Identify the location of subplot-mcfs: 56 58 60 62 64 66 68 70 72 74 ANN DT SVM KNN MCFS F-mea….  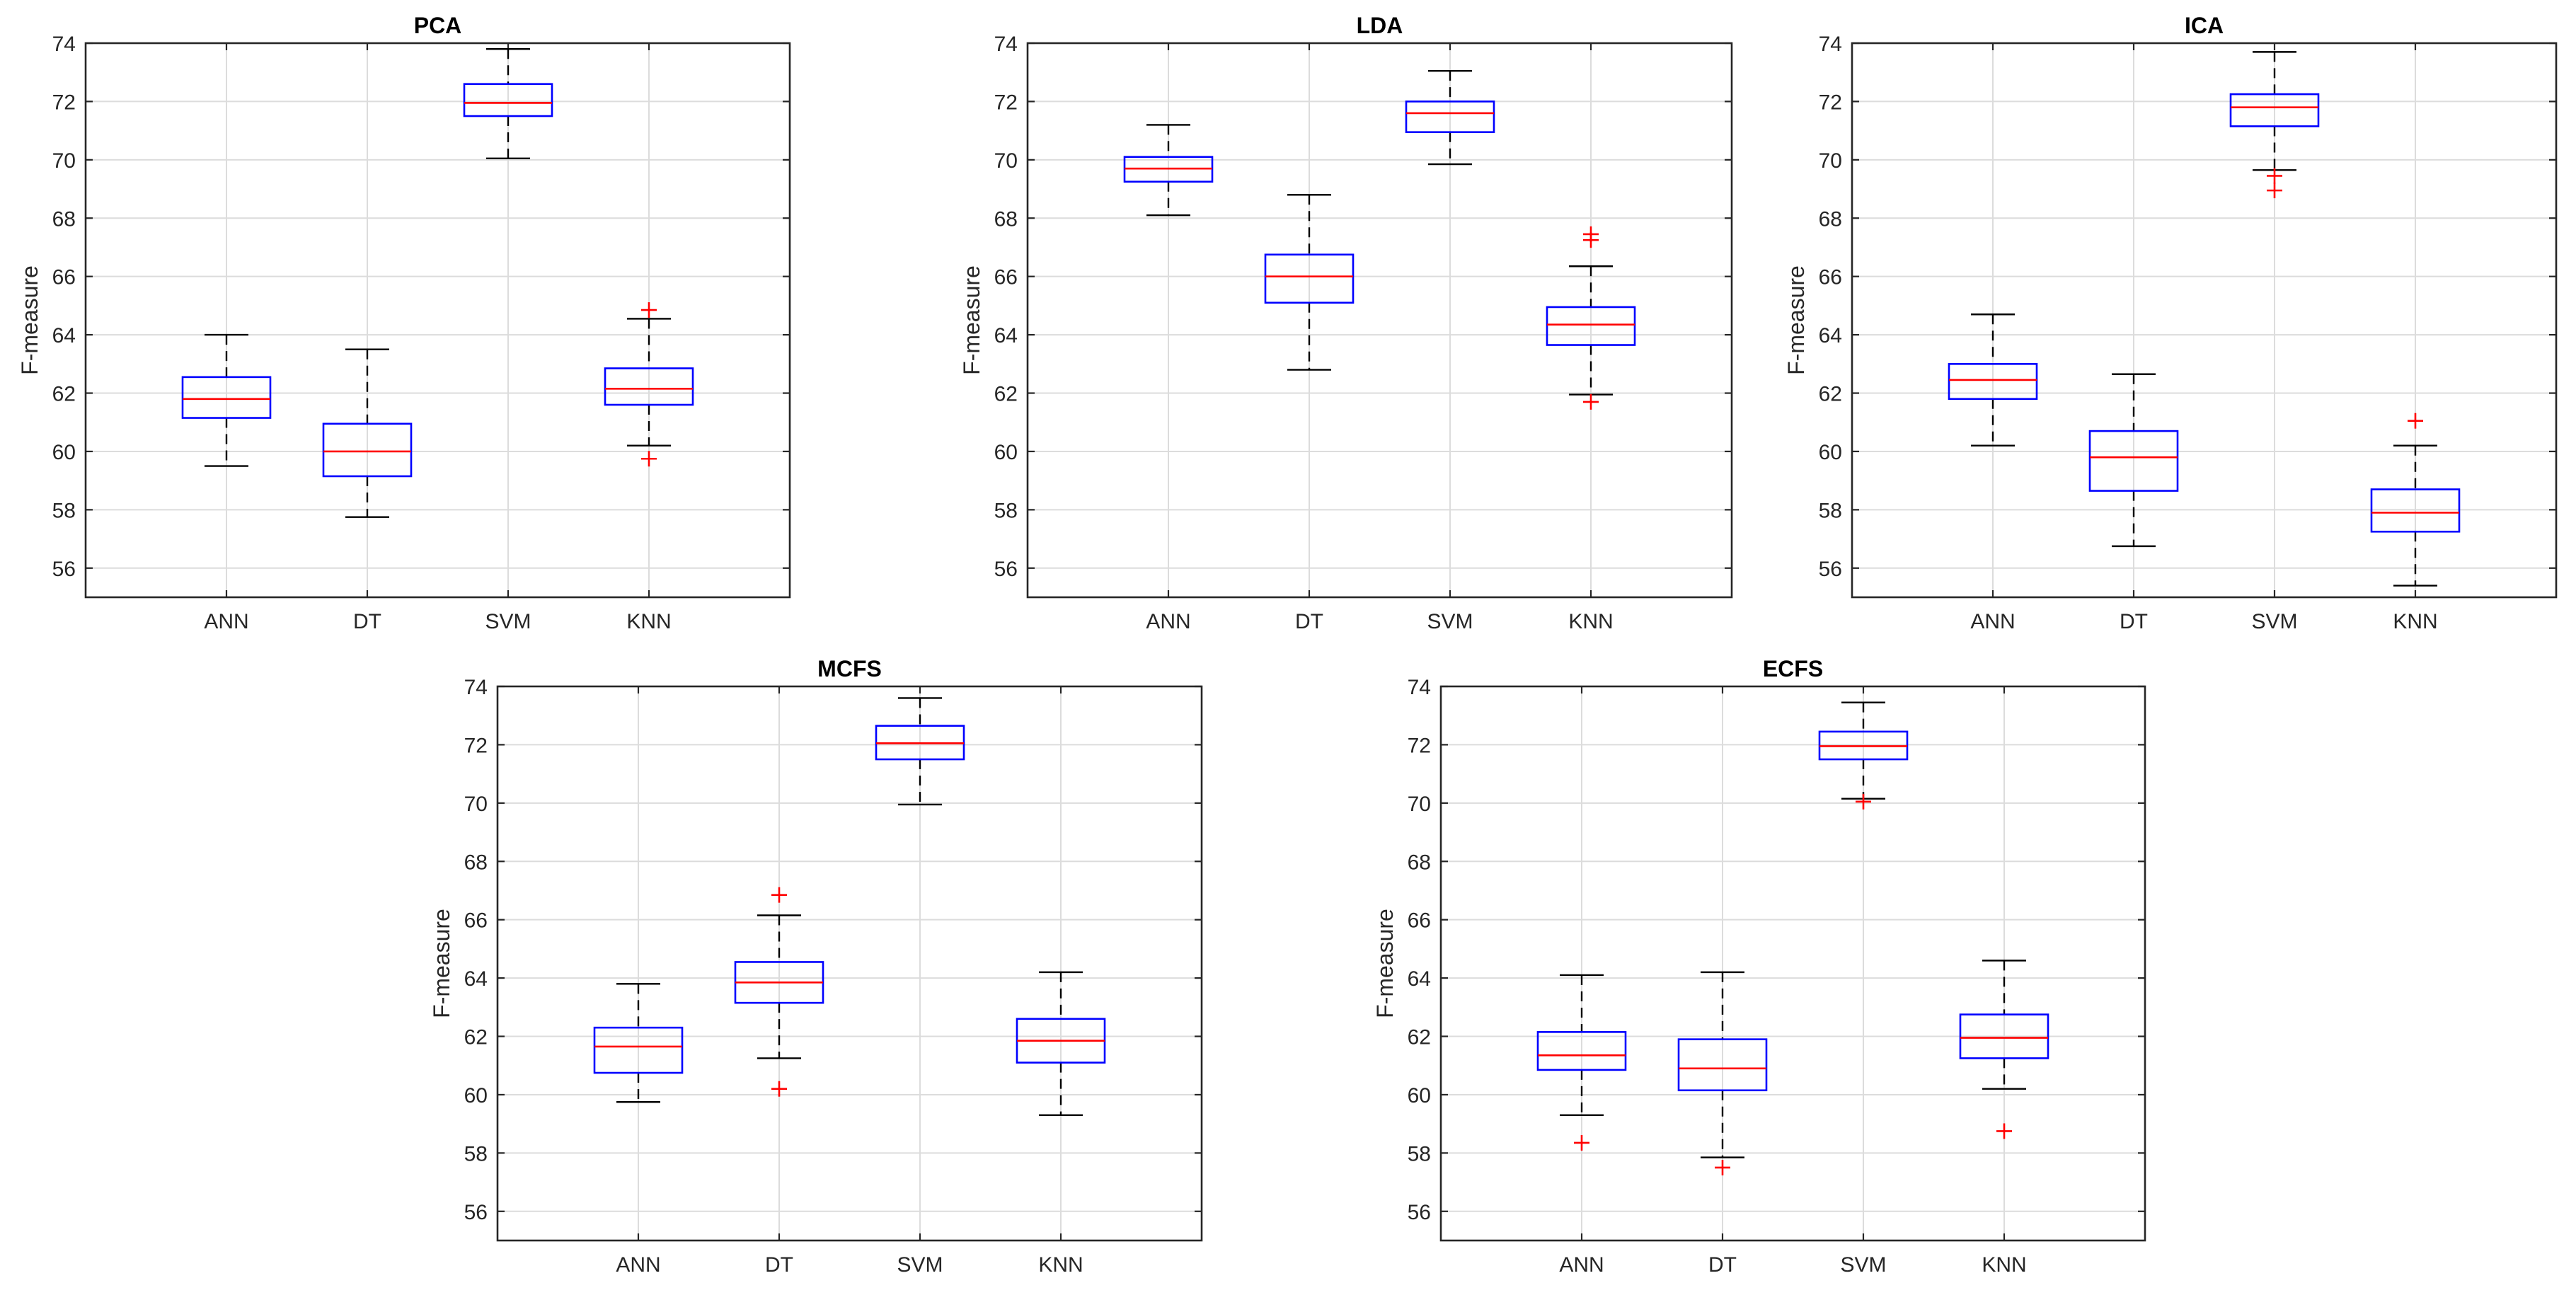
(816, 967).